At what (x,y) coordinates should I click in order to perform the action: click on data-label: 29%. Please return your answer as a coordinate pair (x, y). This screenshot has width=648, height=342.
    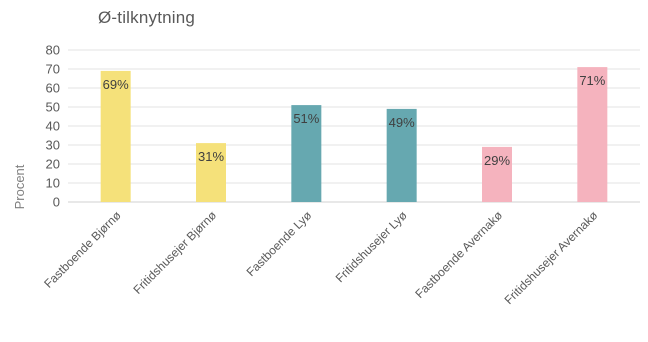
    Looking at the image, I should click on (497, 160).